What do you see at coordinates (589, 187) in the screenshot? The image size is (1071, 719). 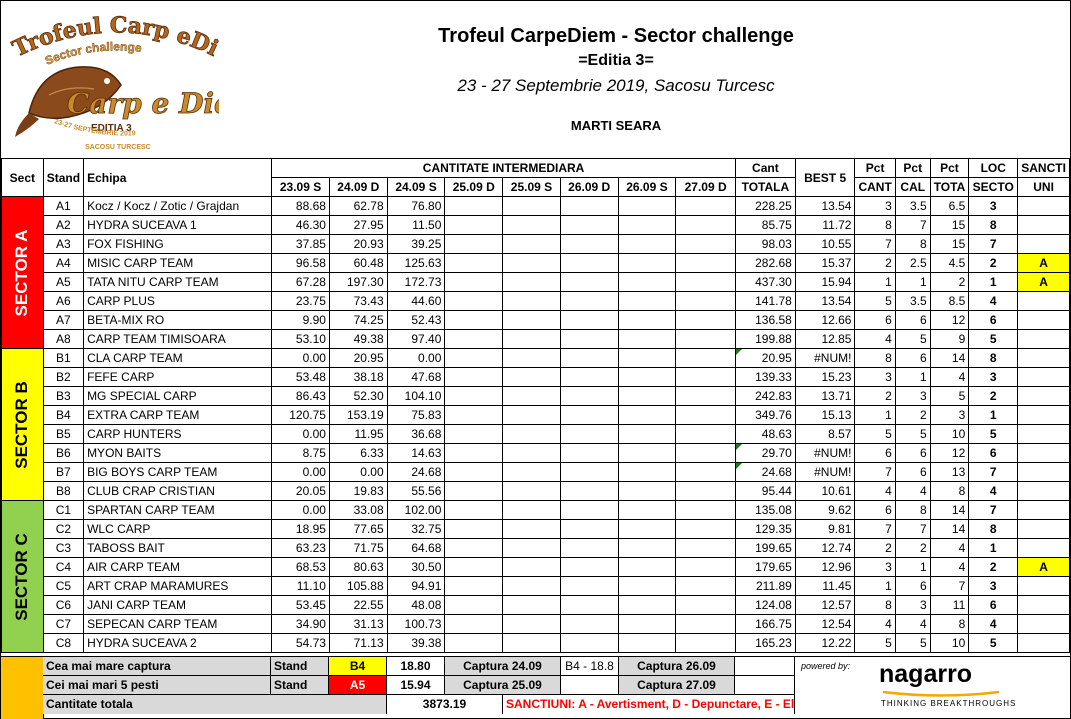 I see `col-header-day: 26.09 D` at bounding box center [589, 187].